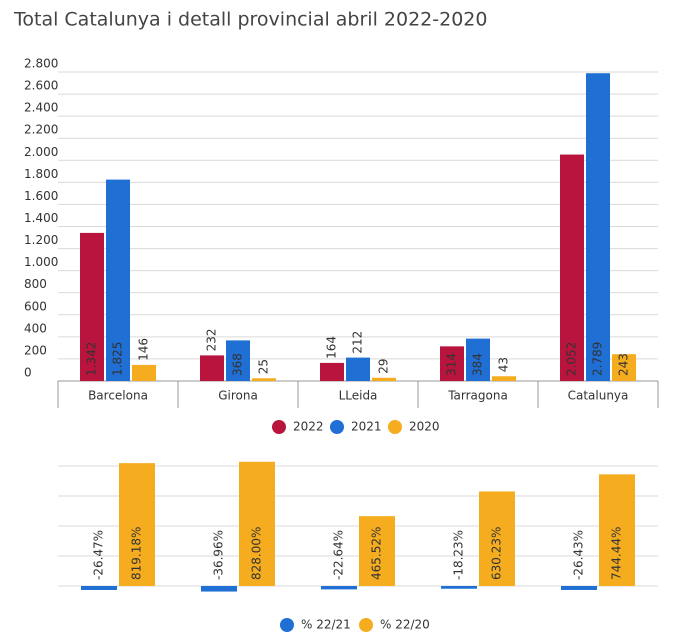 This screenshot has width=681, height=637. Describe the element at coordinates (41, 64) in the screenshot. I see `y-tick-label: 2.800` at that location.